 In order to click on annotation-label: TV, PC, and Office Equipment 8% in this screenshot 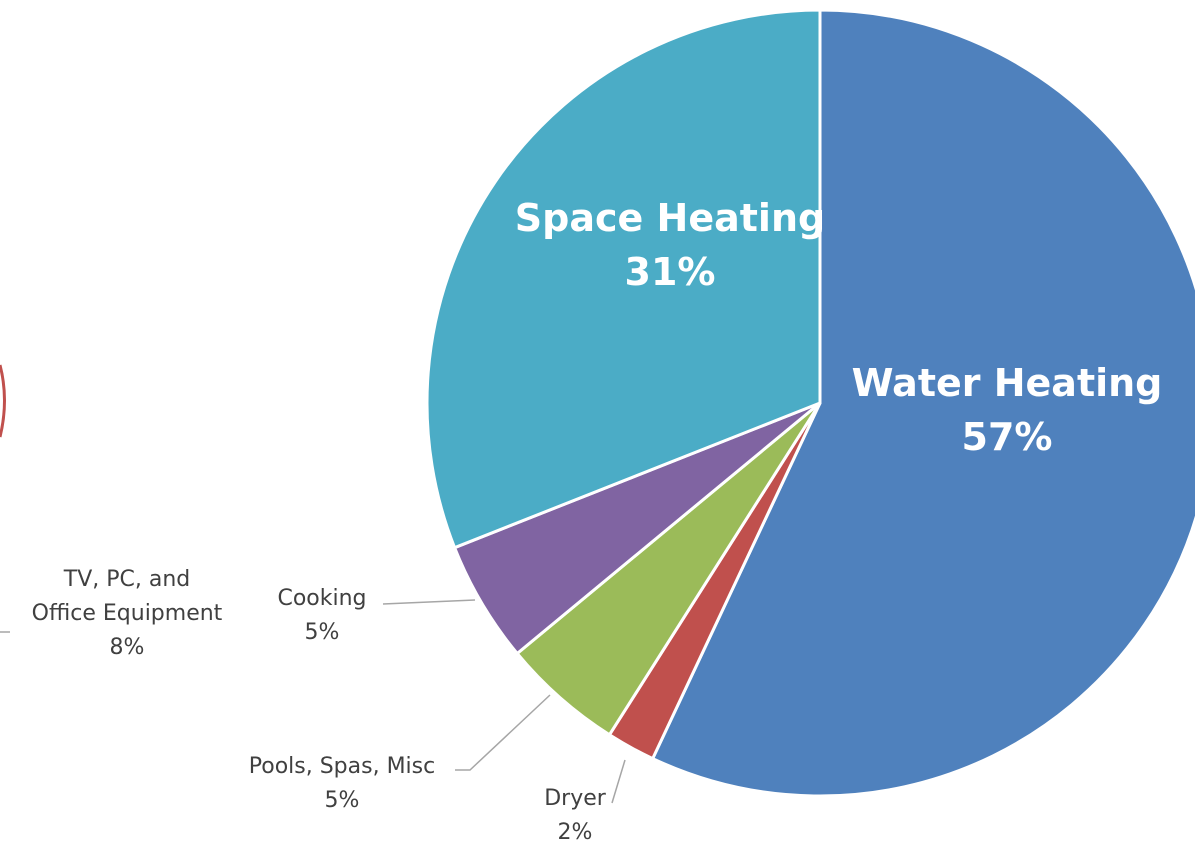, I will do `click(127, 614)`.